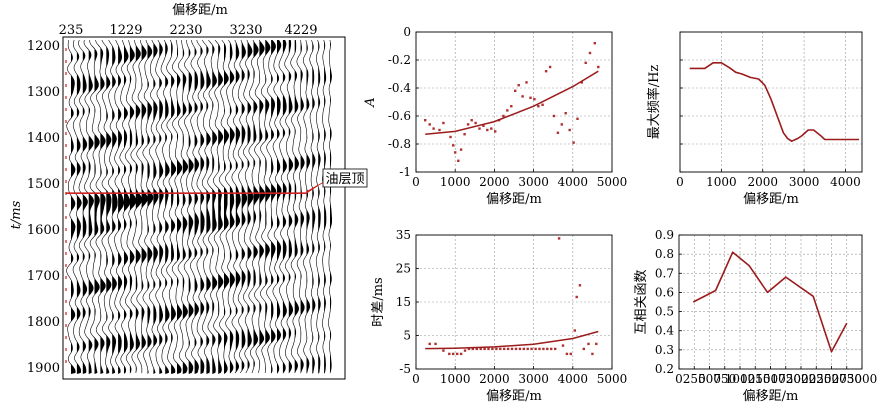  Describe the element at coordinates (399, 60) in the screenshot. I see `y-tick-label: -0.2` at that location.